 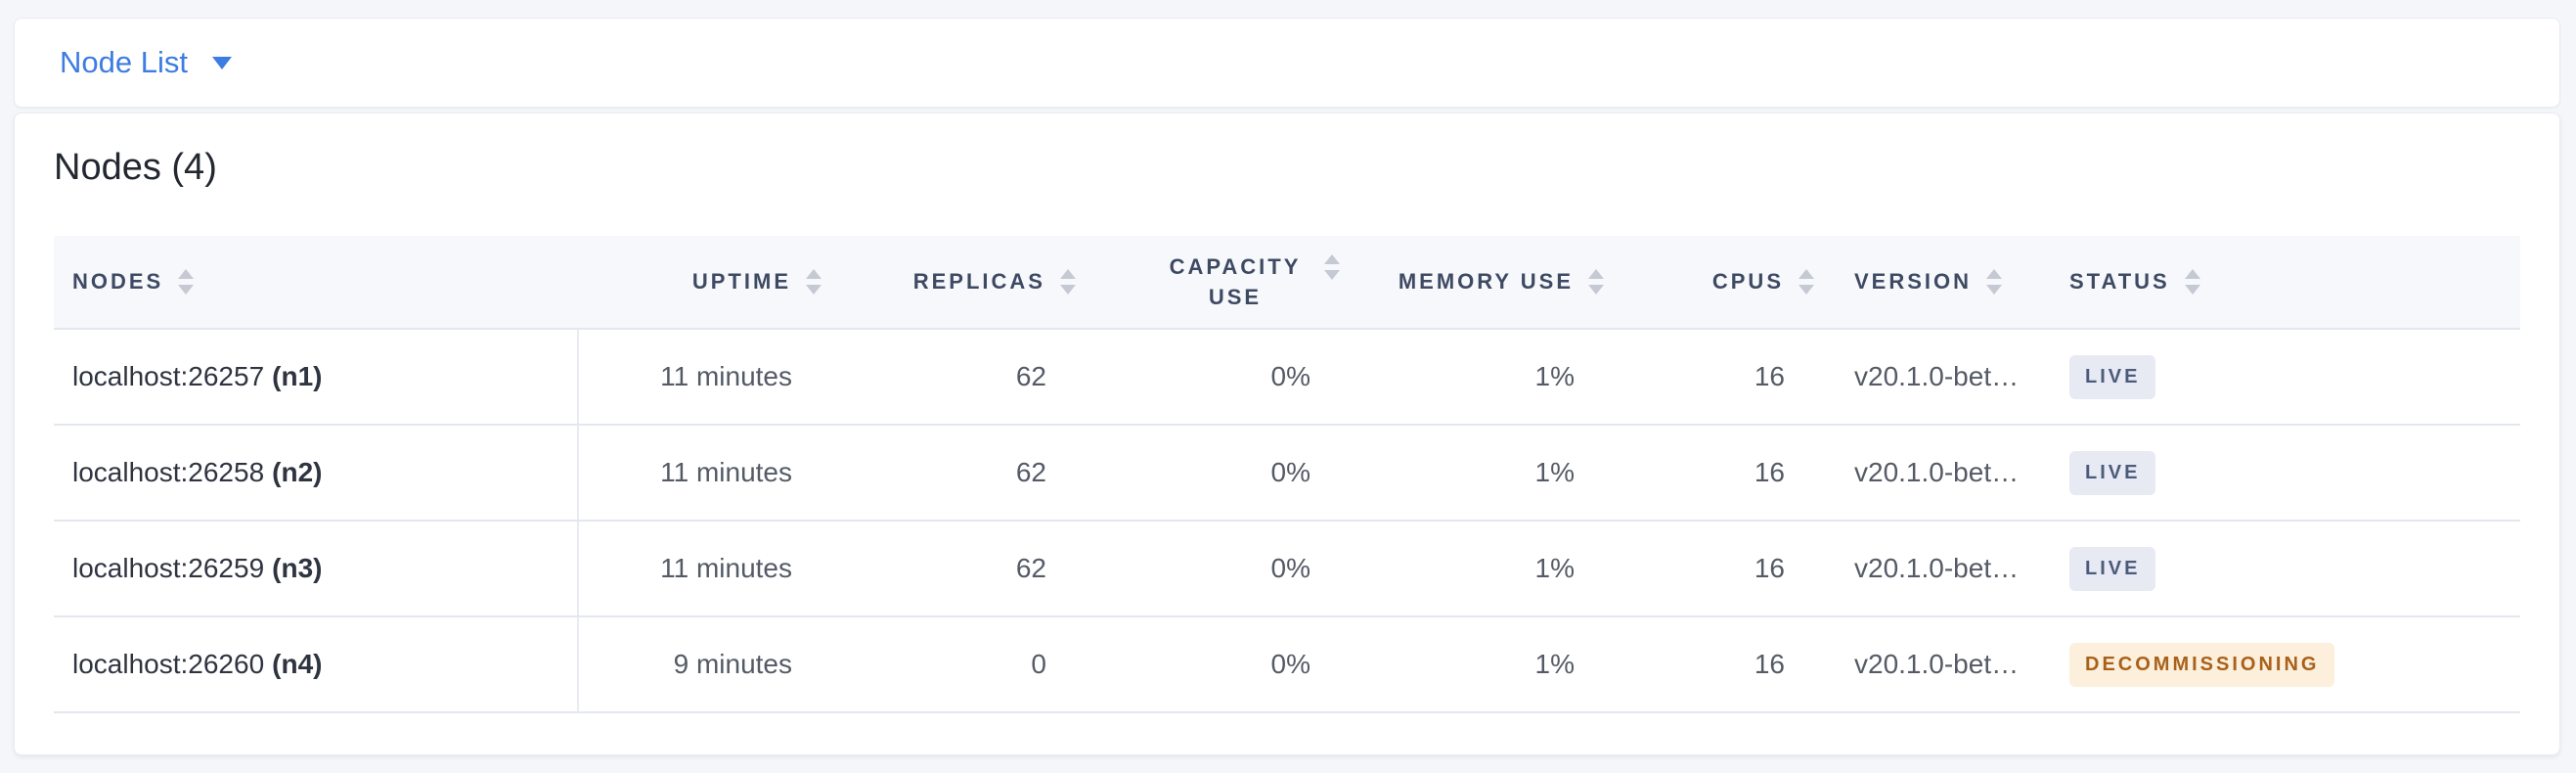 I want to click on column-header-capacity-use: CAPACITY USE, so click(x=1212, y=283).